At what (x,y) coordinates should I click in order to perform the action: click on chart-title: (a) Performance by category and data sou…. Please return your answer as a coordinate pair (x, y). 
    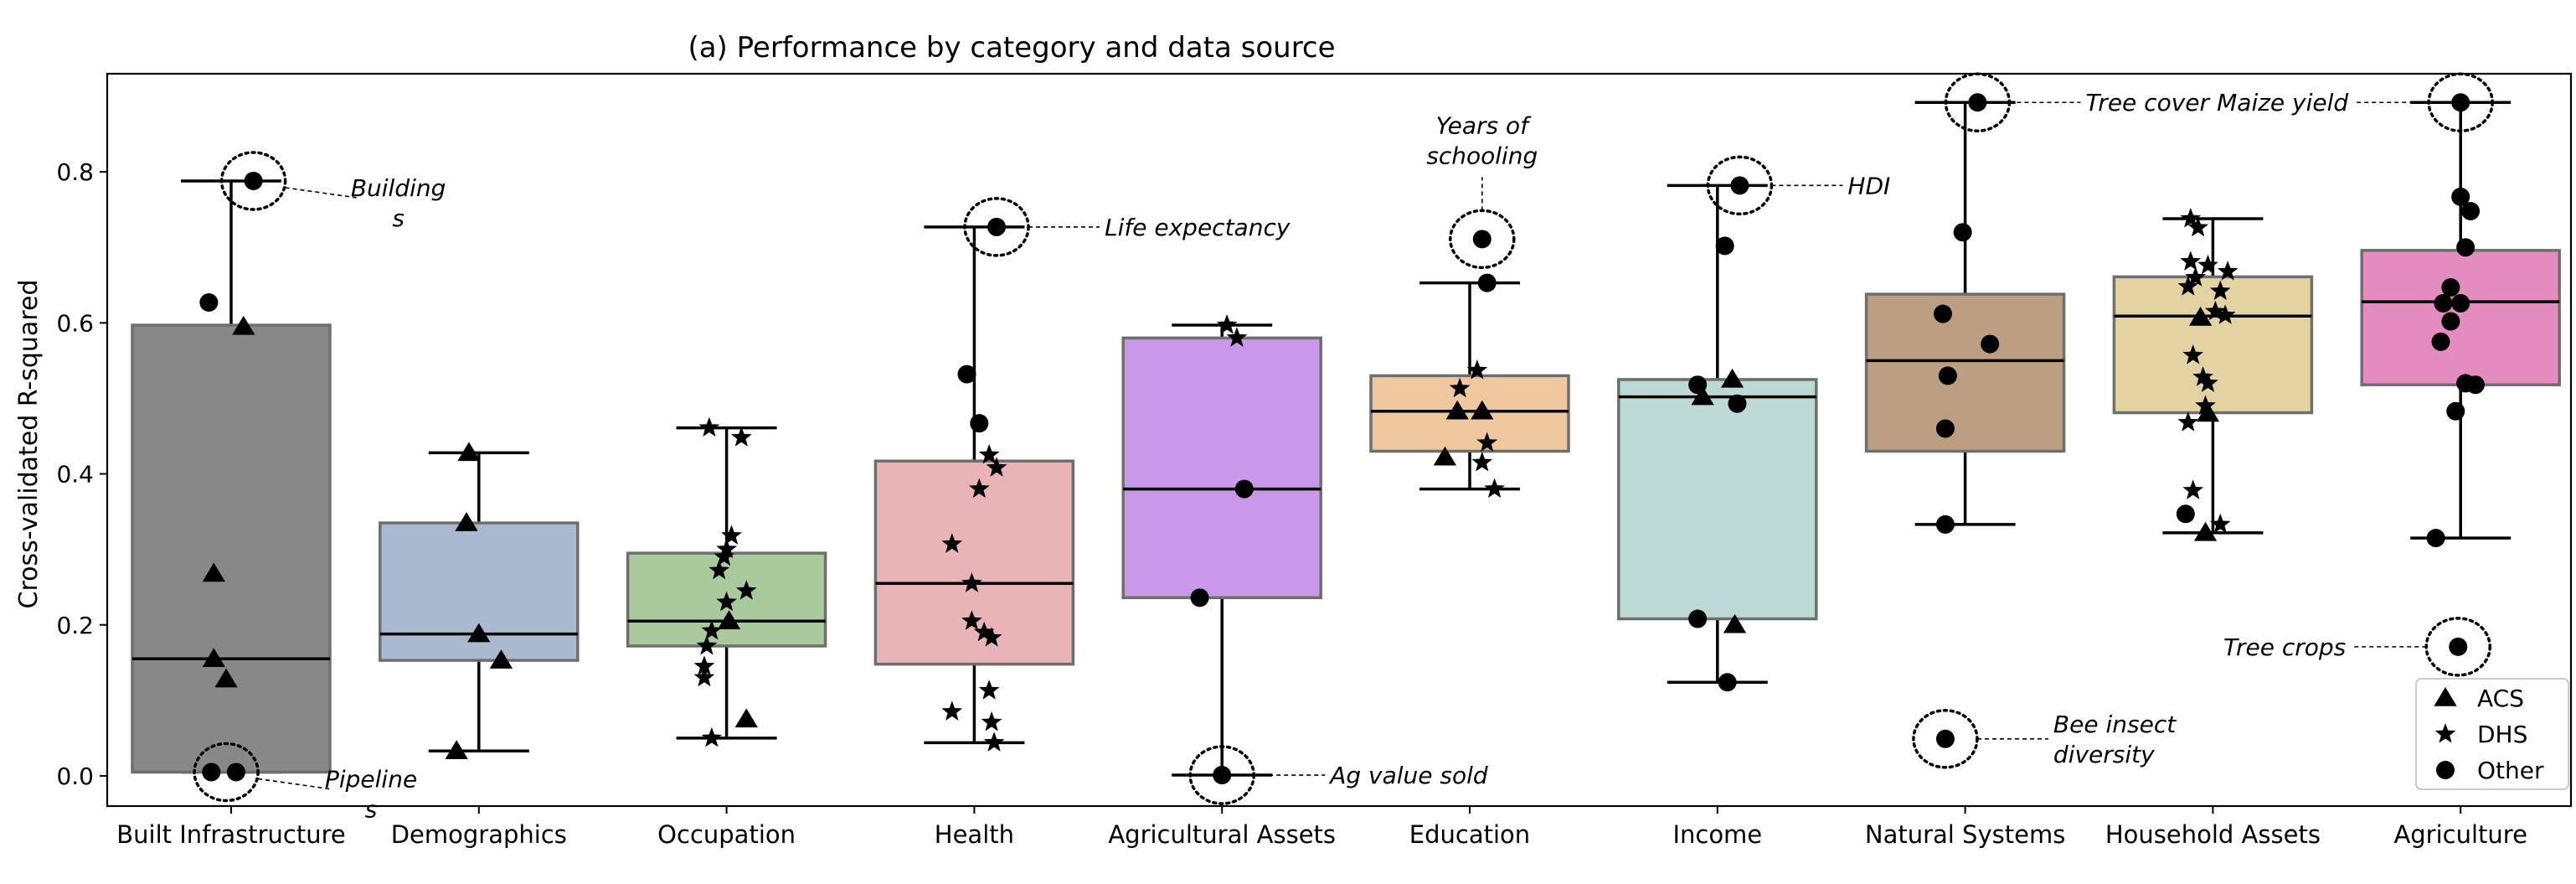
    Looking at the image, I should click on (1011, 48).